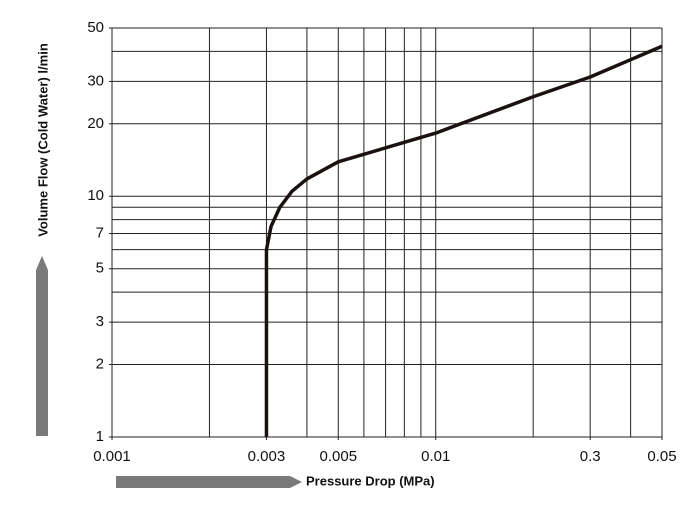 This screenshot has height=509, width=700. What do you see at coordinates (100, 364) in the screenshot?
I see `y-tick-label: 2` at bounding box center [100, 364].